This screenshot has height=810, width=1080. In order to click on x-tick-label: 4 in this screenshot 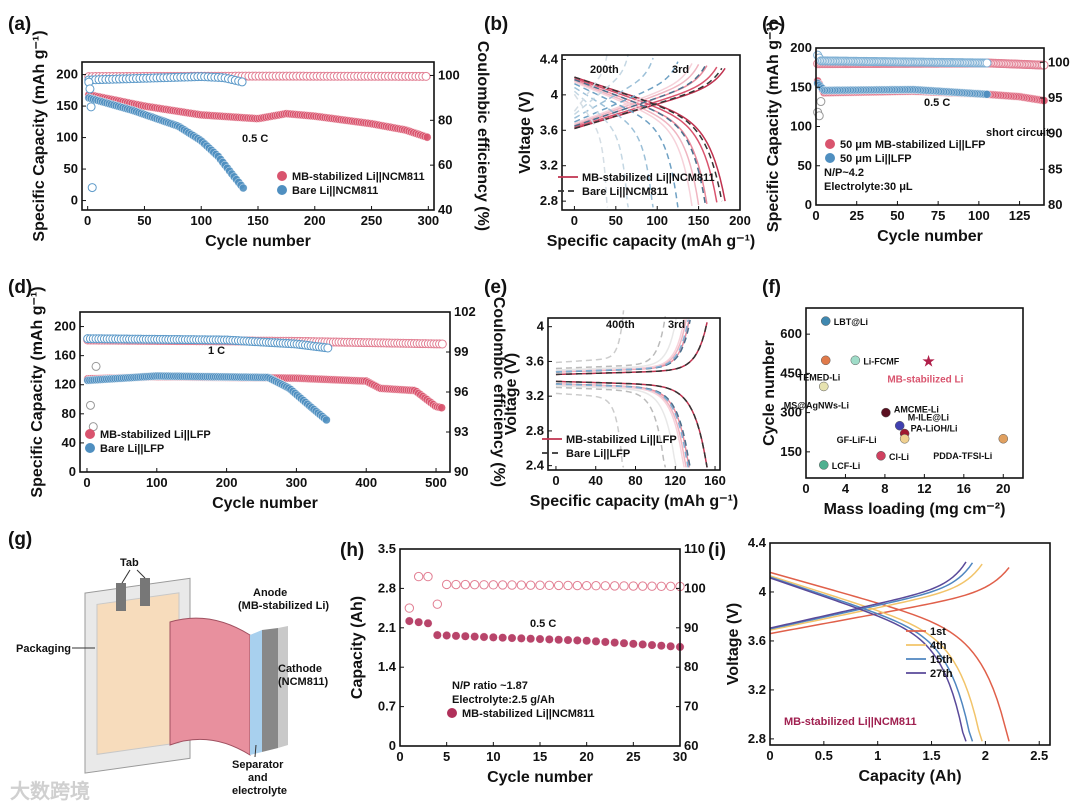, I will do `click(846, 488)`.